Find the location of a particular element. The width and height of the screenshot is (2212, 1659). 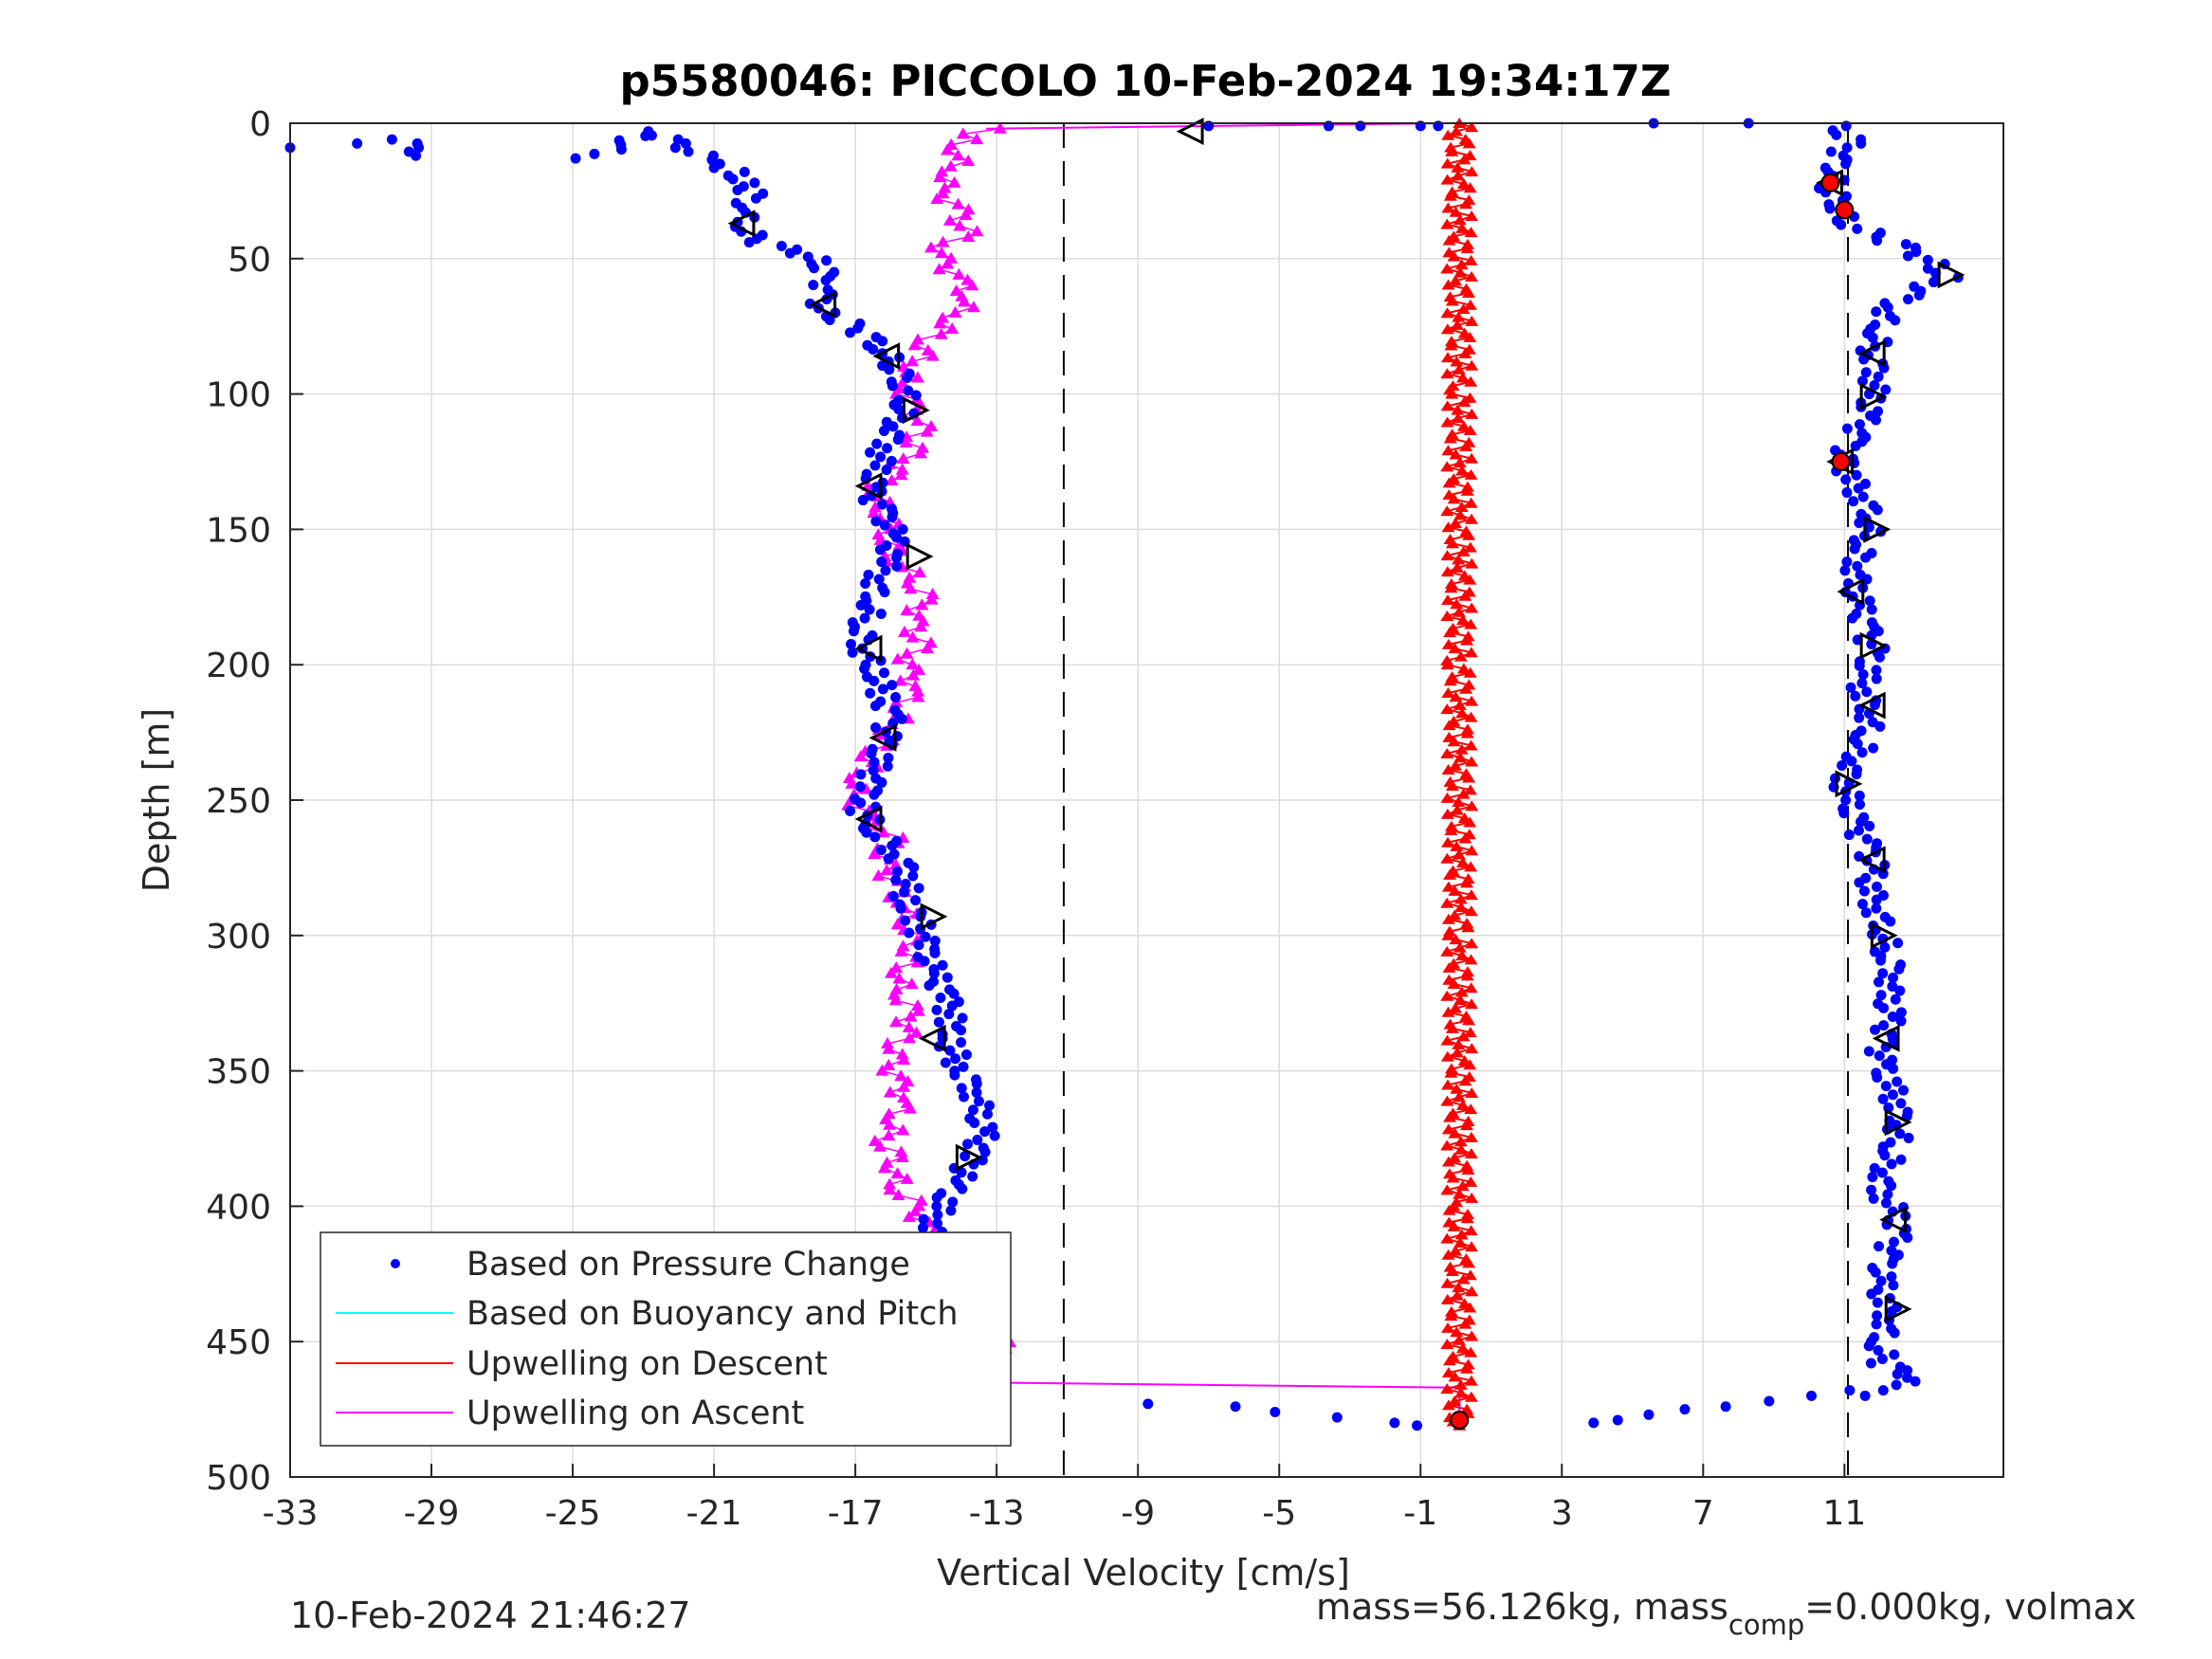

footer-mass: mass=56.126kg, masscomp=0.000kg, volmax is located at coordinates (1726, 1613).